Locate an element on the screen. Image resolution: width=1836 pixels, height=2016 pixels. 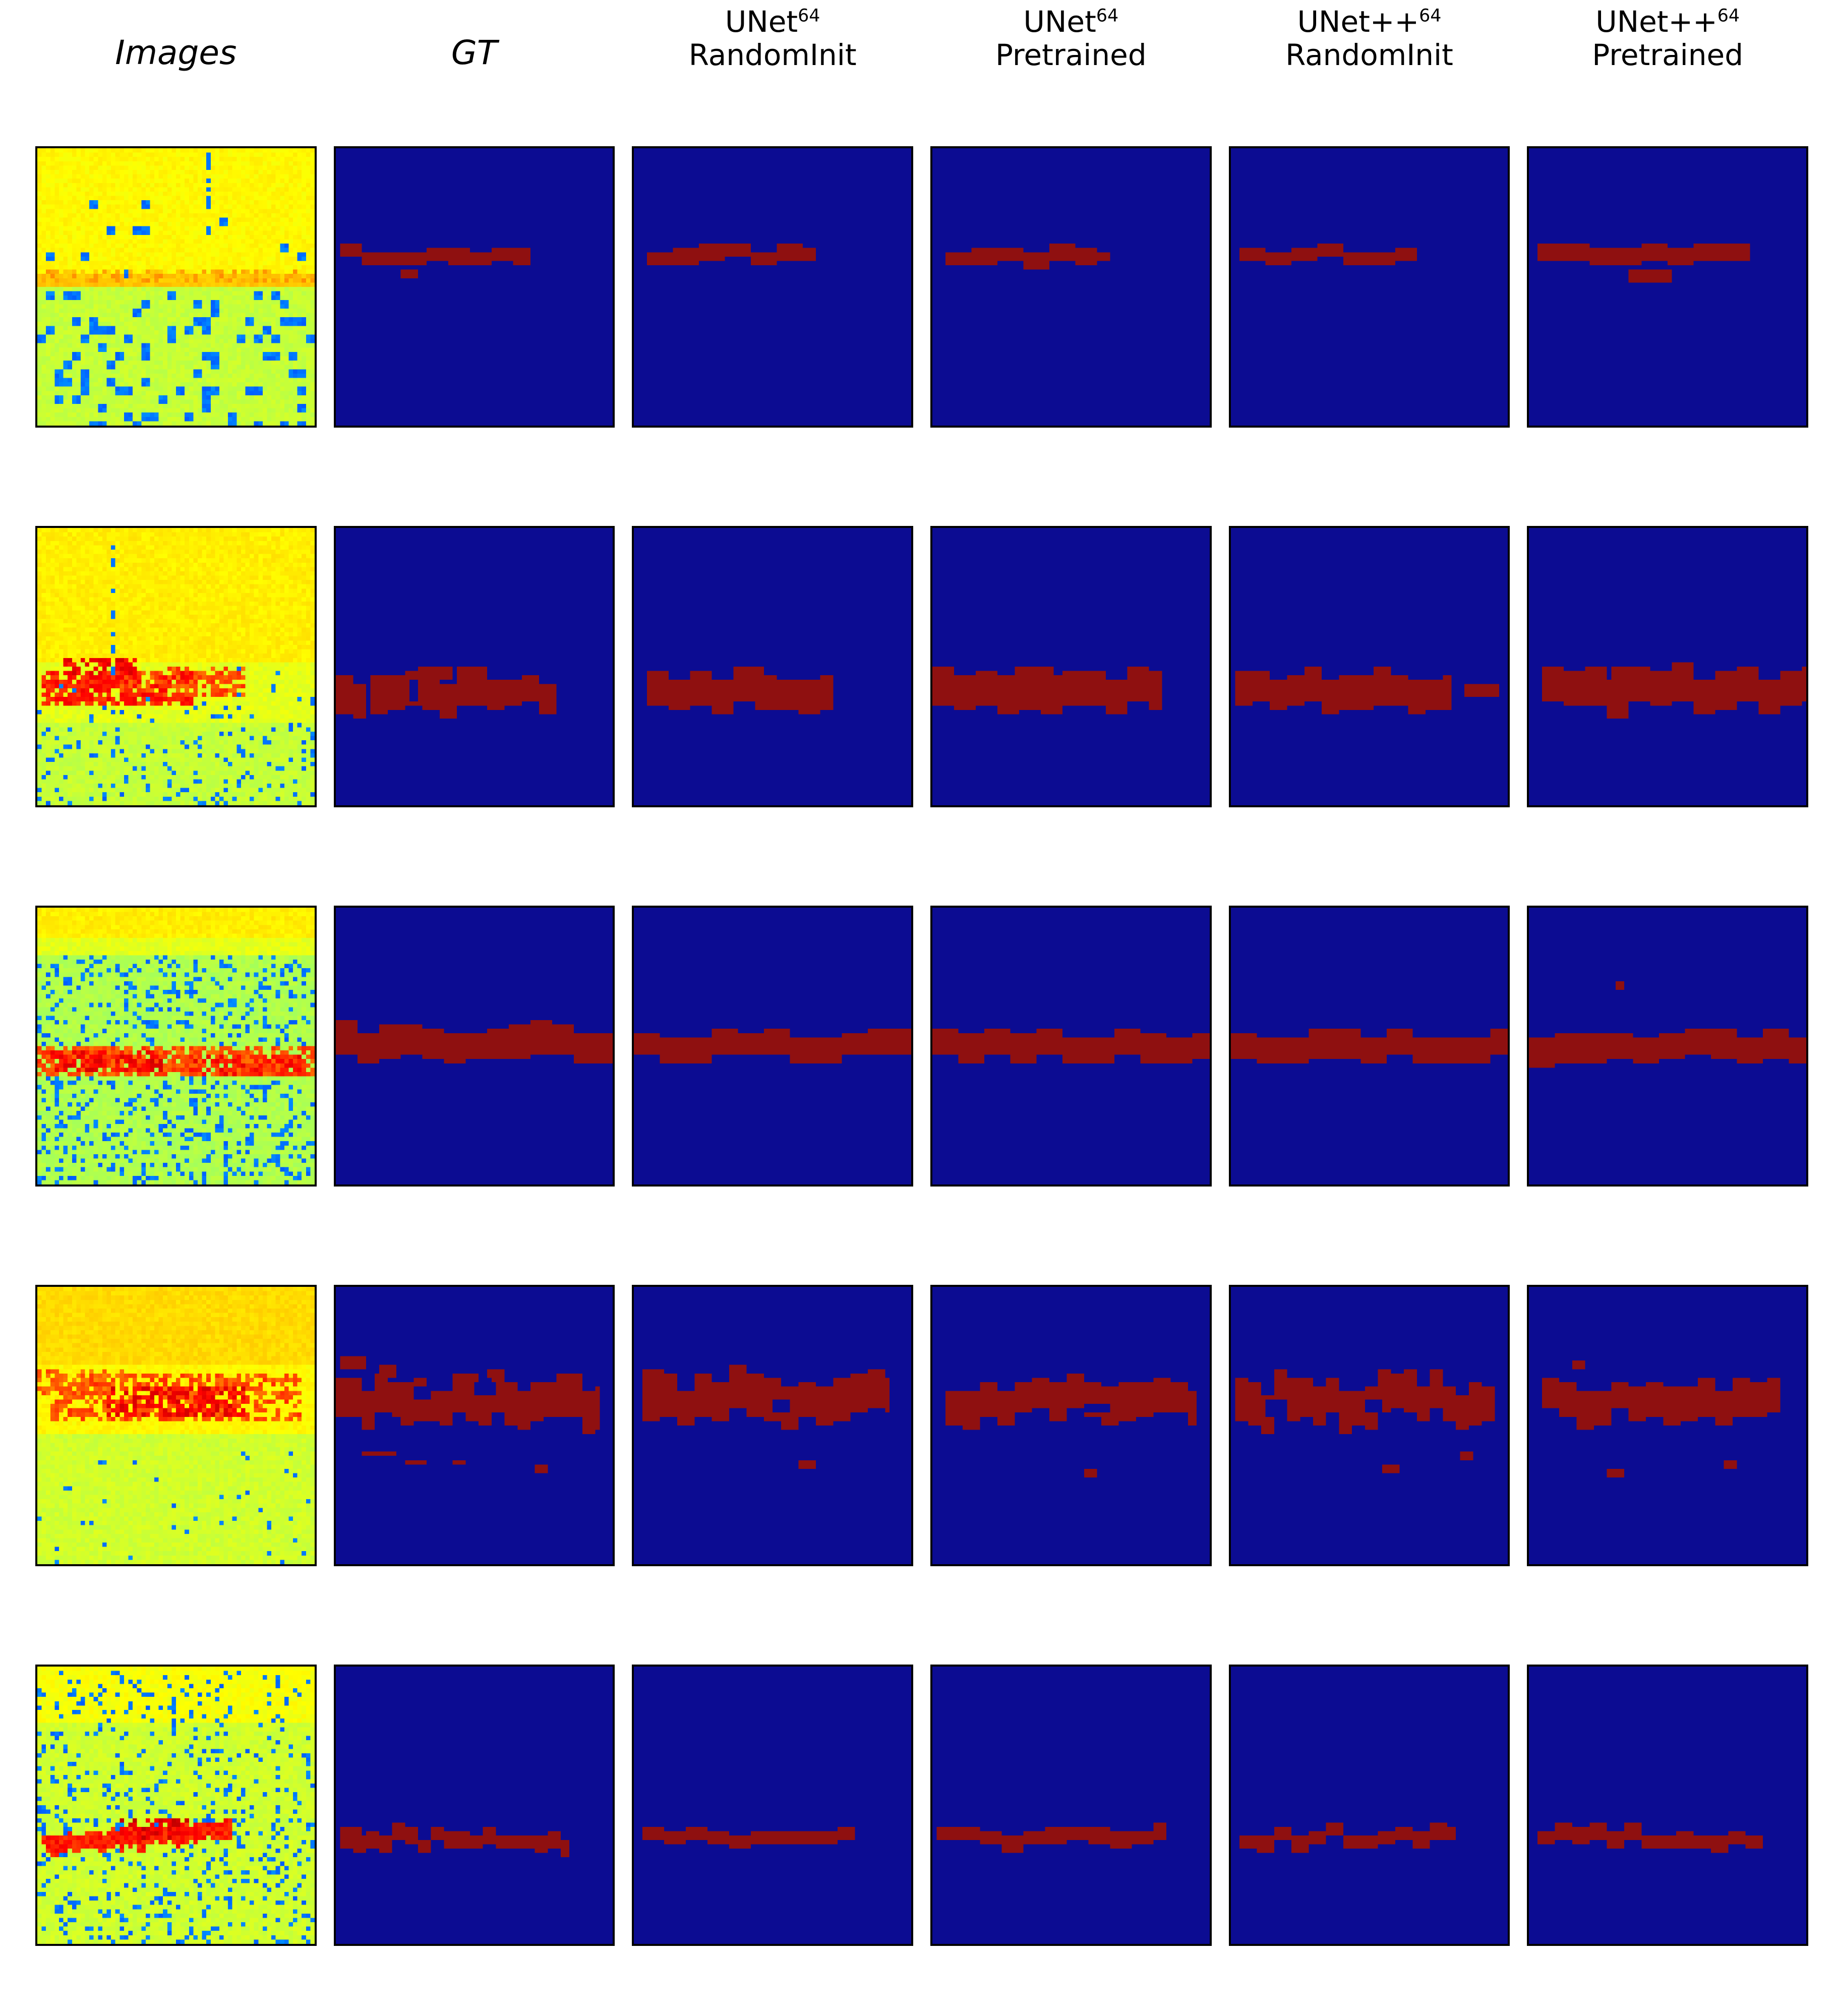
column-header-unet-pretrained: UNet64 Pretrained is located at coordinates (1071, 38).